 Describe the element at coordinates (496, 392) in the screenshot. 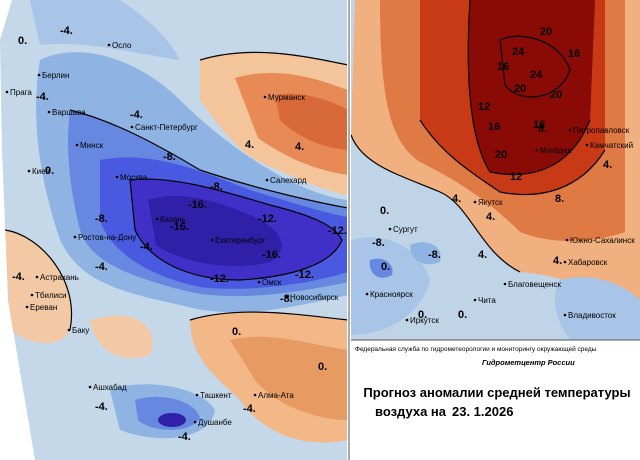

I see `title-line1: Прогноз аномалии средней температуры` at that location.